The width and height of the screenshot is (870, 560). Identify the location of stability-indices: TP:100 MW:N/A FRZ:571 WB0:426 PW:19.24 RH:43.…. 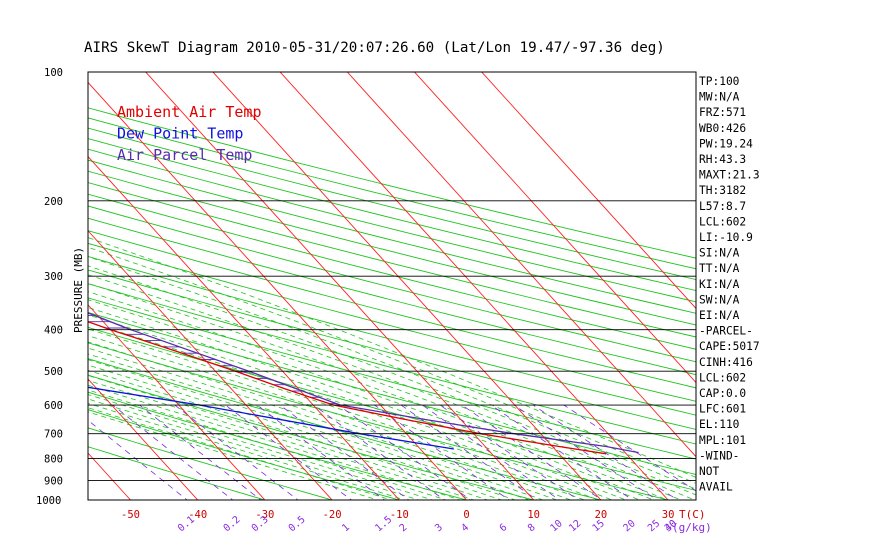
(729, 284).